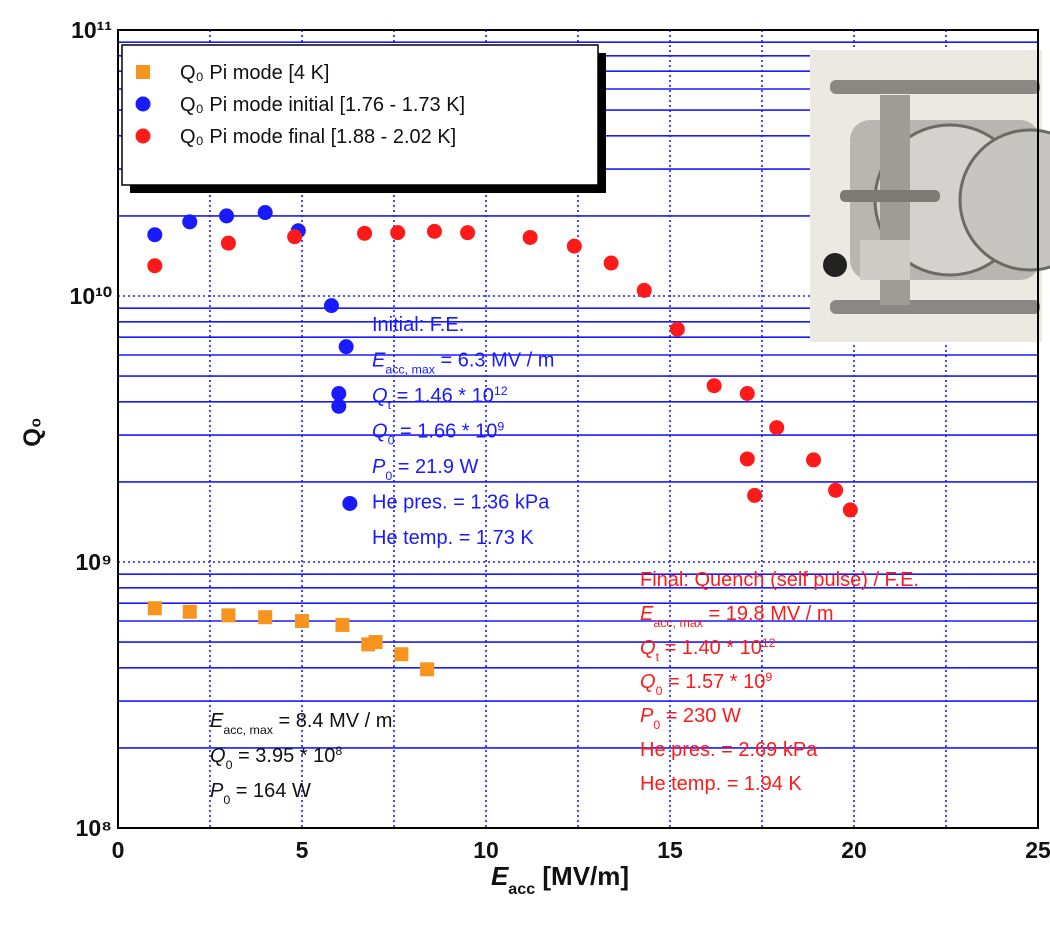  I want to click on annotation-line: He pres. = 2.69 kPa, so click(729, 750).